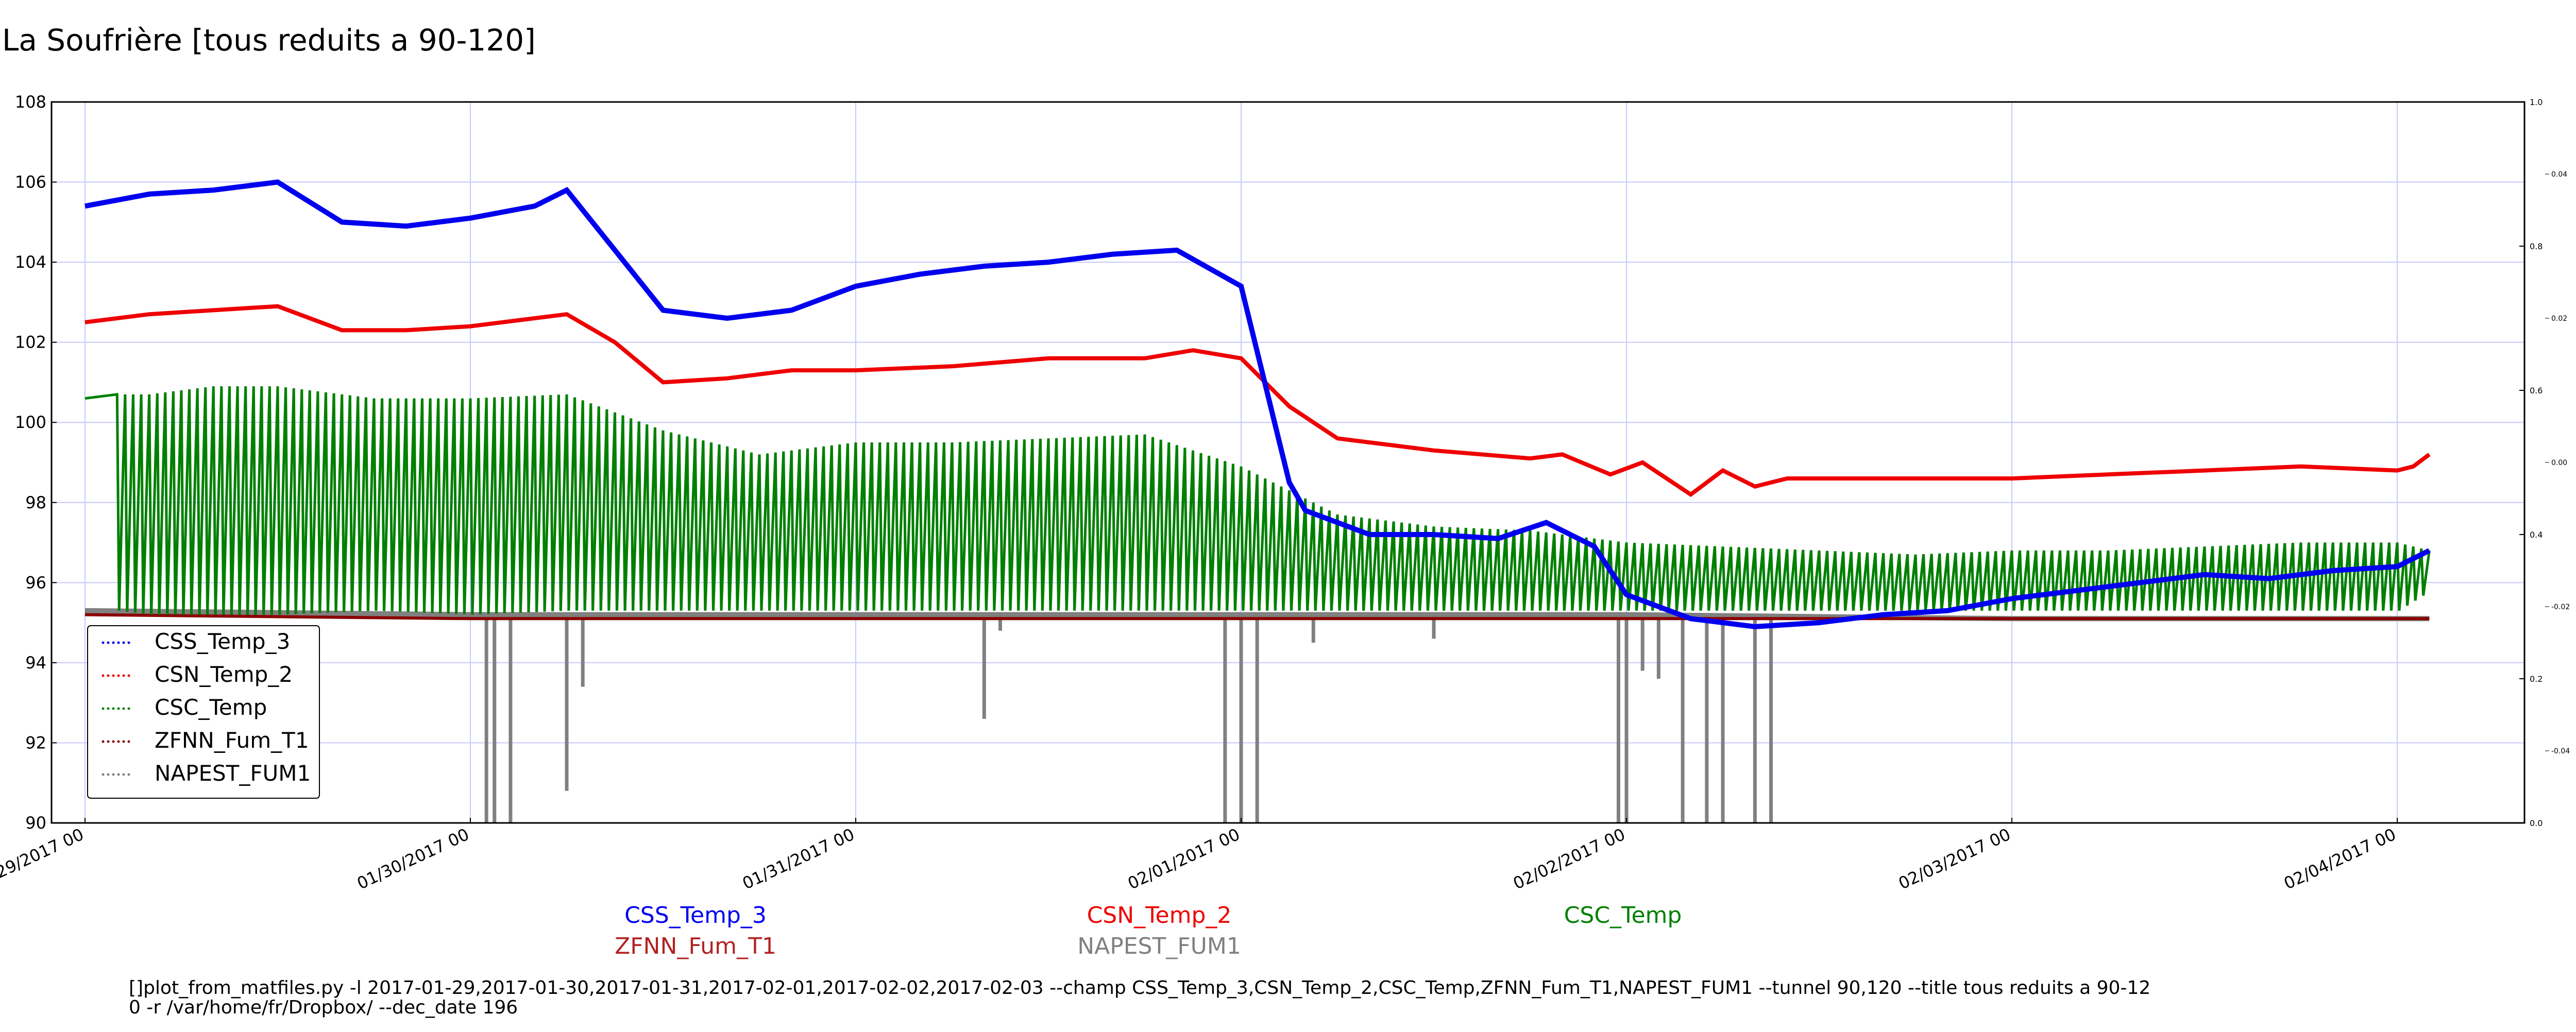 This screenshot has width=2576, height=1032. What do you see at coordinates (269, 40) in the screenshot?
I see `chart-title: La Soufrière [tous reduits a 90-120]` at bounding box center [269, 40].